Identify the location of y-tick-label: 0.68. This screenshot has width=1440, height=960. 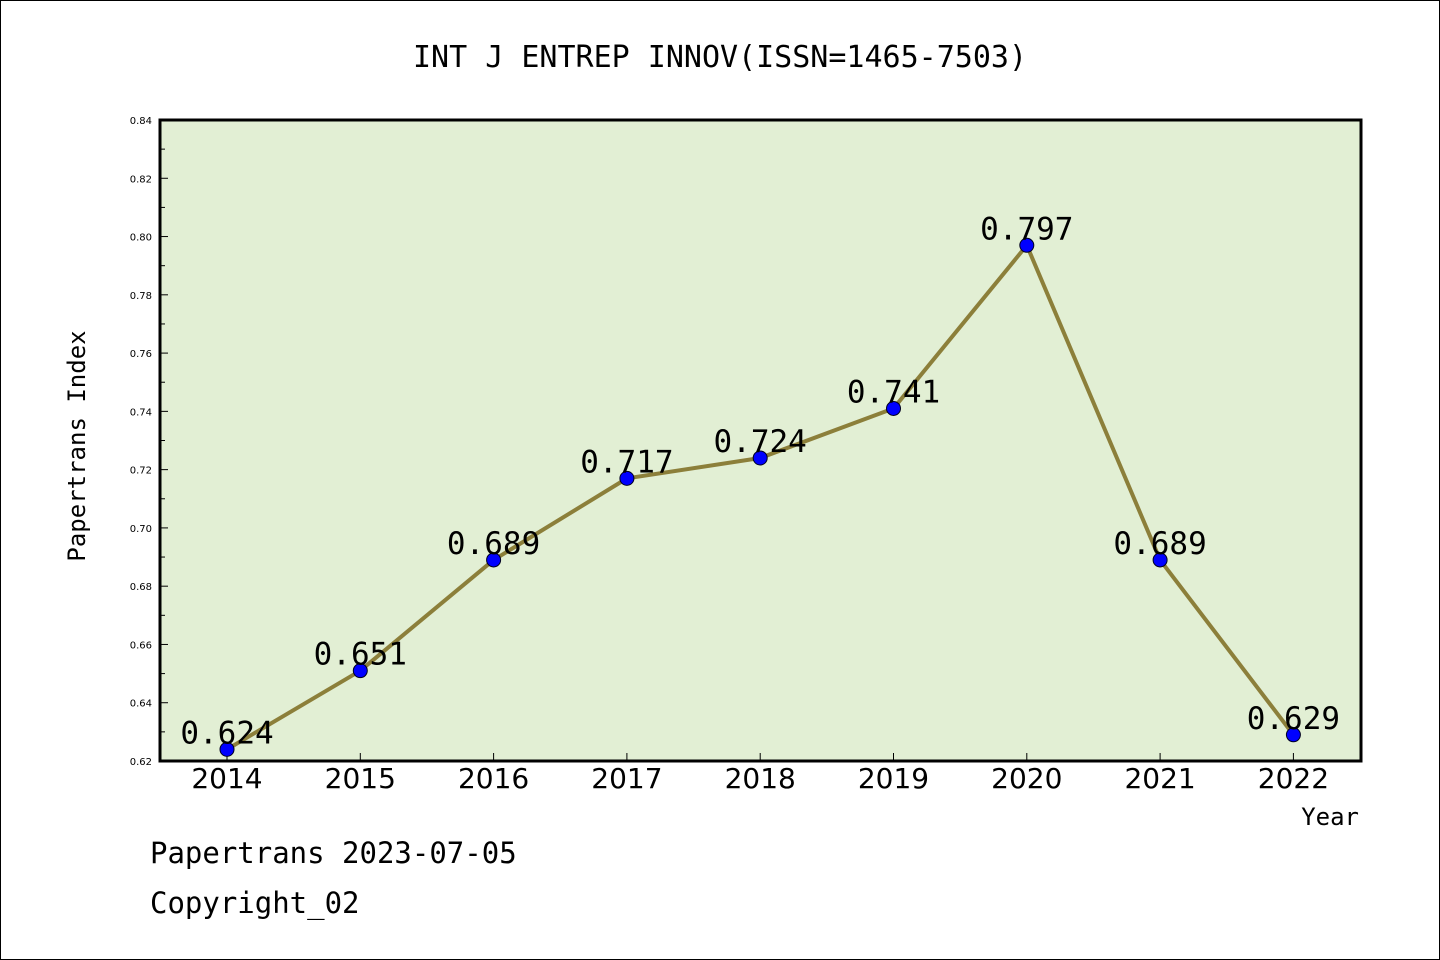
(141, 587).